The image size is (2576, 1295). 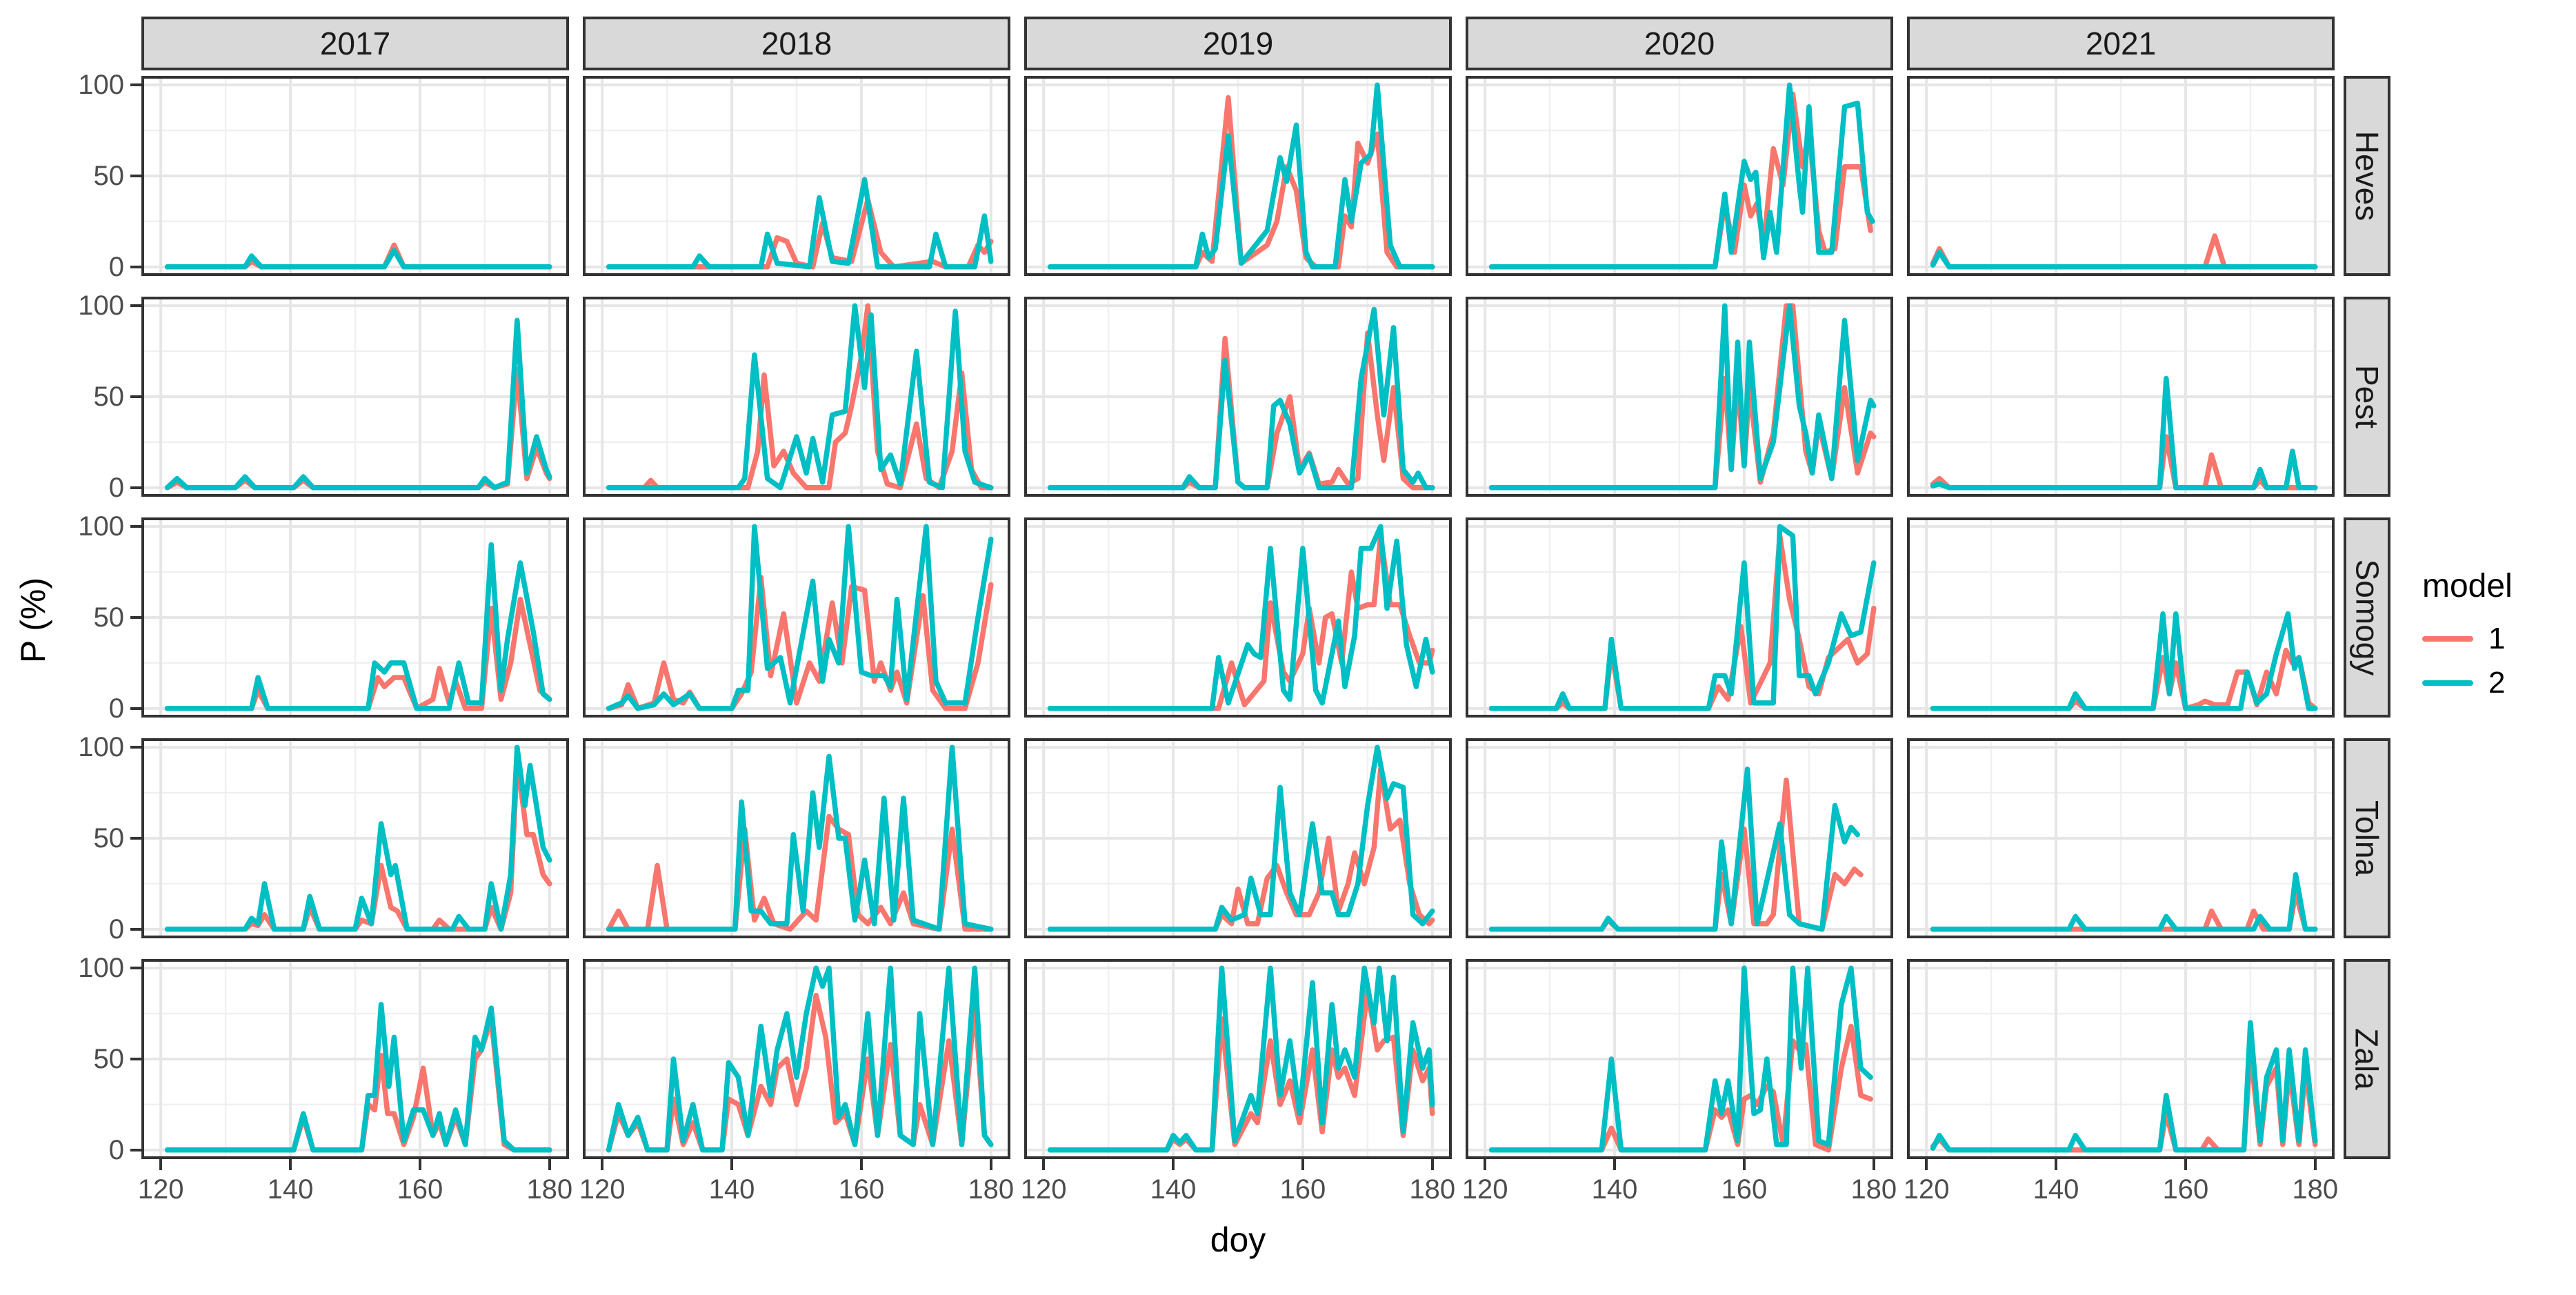 What do you see at coordinates (800, 397) in the screenshot?
I see `line-model-2-2018-Pest` at bounding box center [800, 397].